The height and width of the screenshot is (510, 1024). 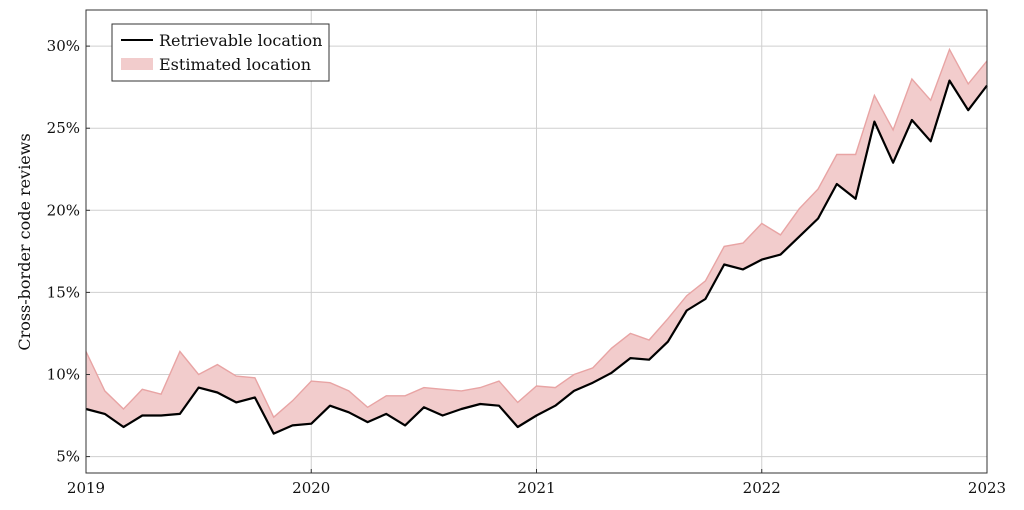 What do you see at coordinates (63, 292) in the screenshot?
I see `y-tick-label: 15%` at bounding box center [63, 292].